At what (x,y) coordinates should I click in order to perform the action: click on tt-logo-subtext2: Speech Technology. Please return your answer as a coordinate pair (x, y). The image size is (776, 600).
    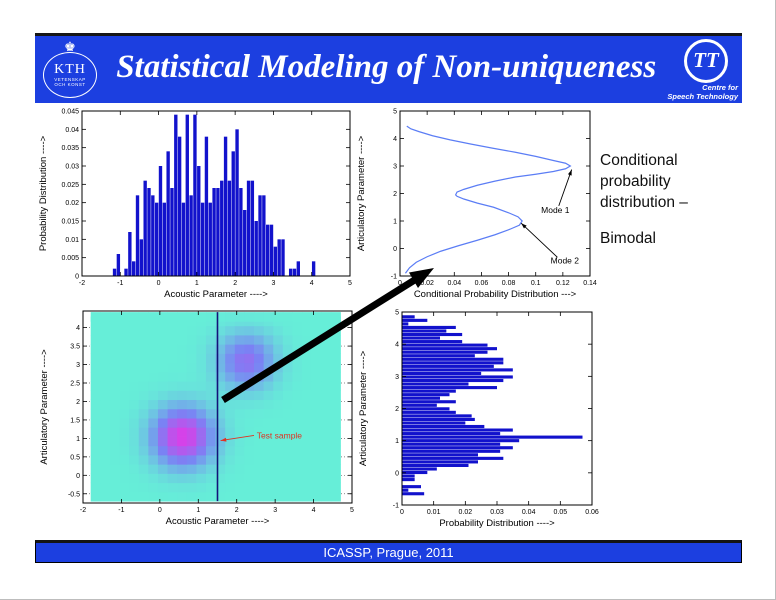
    Looking at the image, I should click on (702, 96).